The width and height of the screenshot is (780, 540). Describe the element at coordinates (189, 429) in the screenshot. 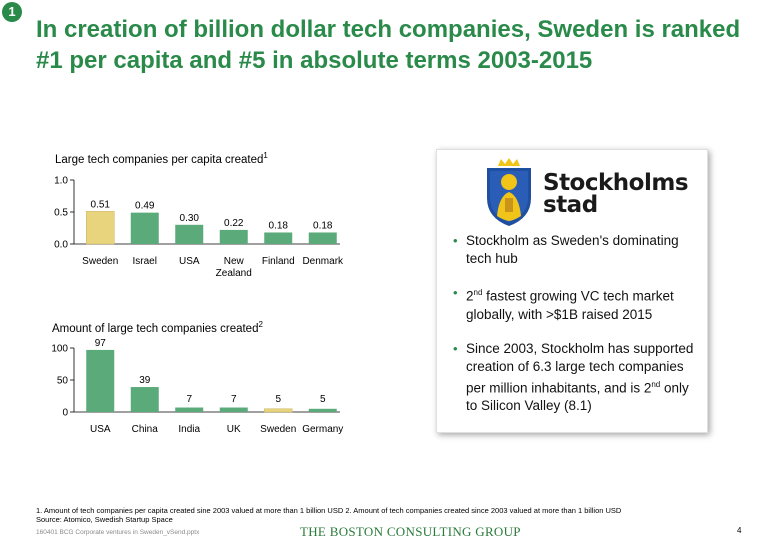

I see `chart2-category-label: India` at that location.